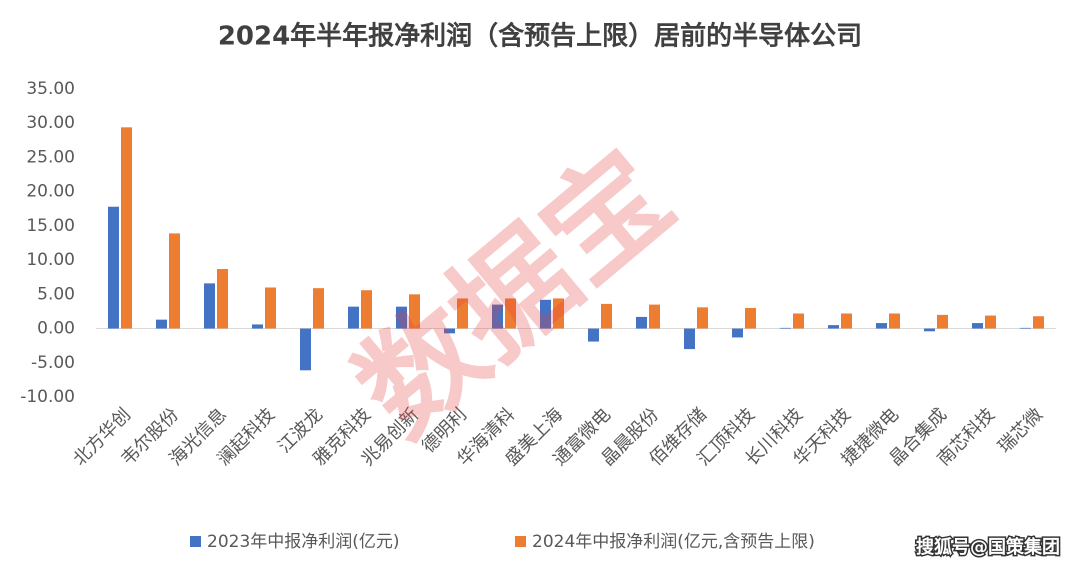 The height and width of the screenshot is (571, 1080). What do you see at coordinates (50, 260) in the screenshot?
I see `y-tick-label: 10.00` at bounding box center [50, 260].